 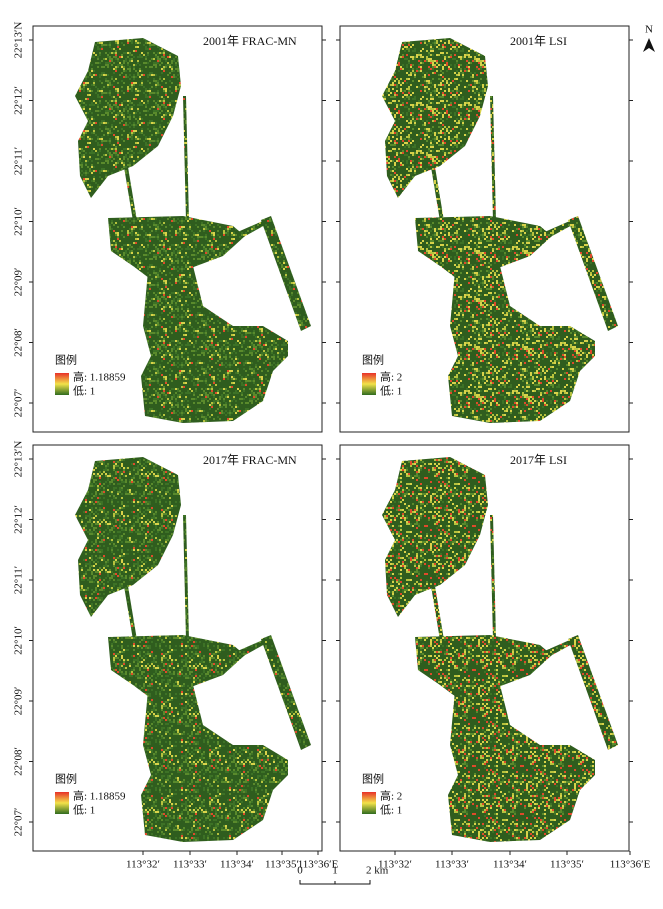 I want to click on scale-bar: 0 1 2 km, so click(x=343, y=875).